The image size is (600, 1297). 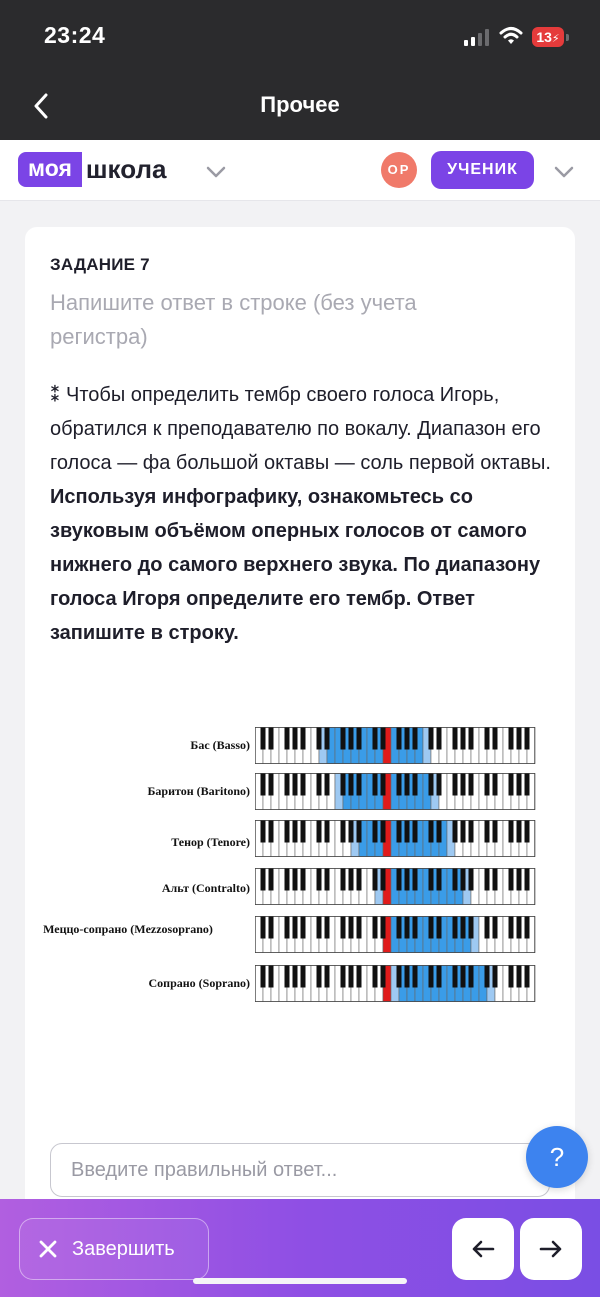 What do you see at coordinates (128, 929) in the screenshot?
I see `voice-label-mezzo: Меццо-сопрано (Mezzosoprano)` at bounding box center [128, 929].